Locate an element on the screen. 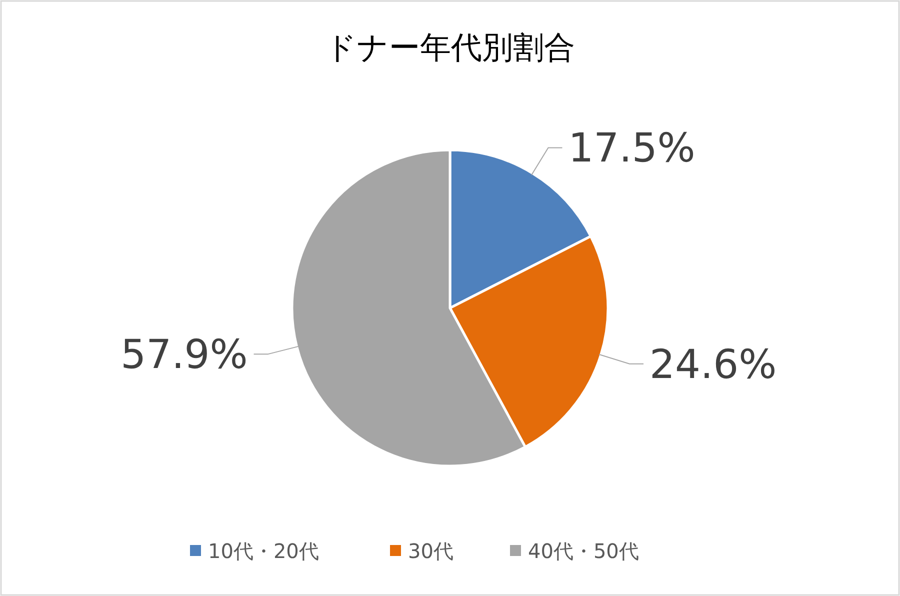 Image resolution: width=900 pixels, height=596 pixels. chart-title: ドナー年代別割合 is located at coordinates (450, 48).